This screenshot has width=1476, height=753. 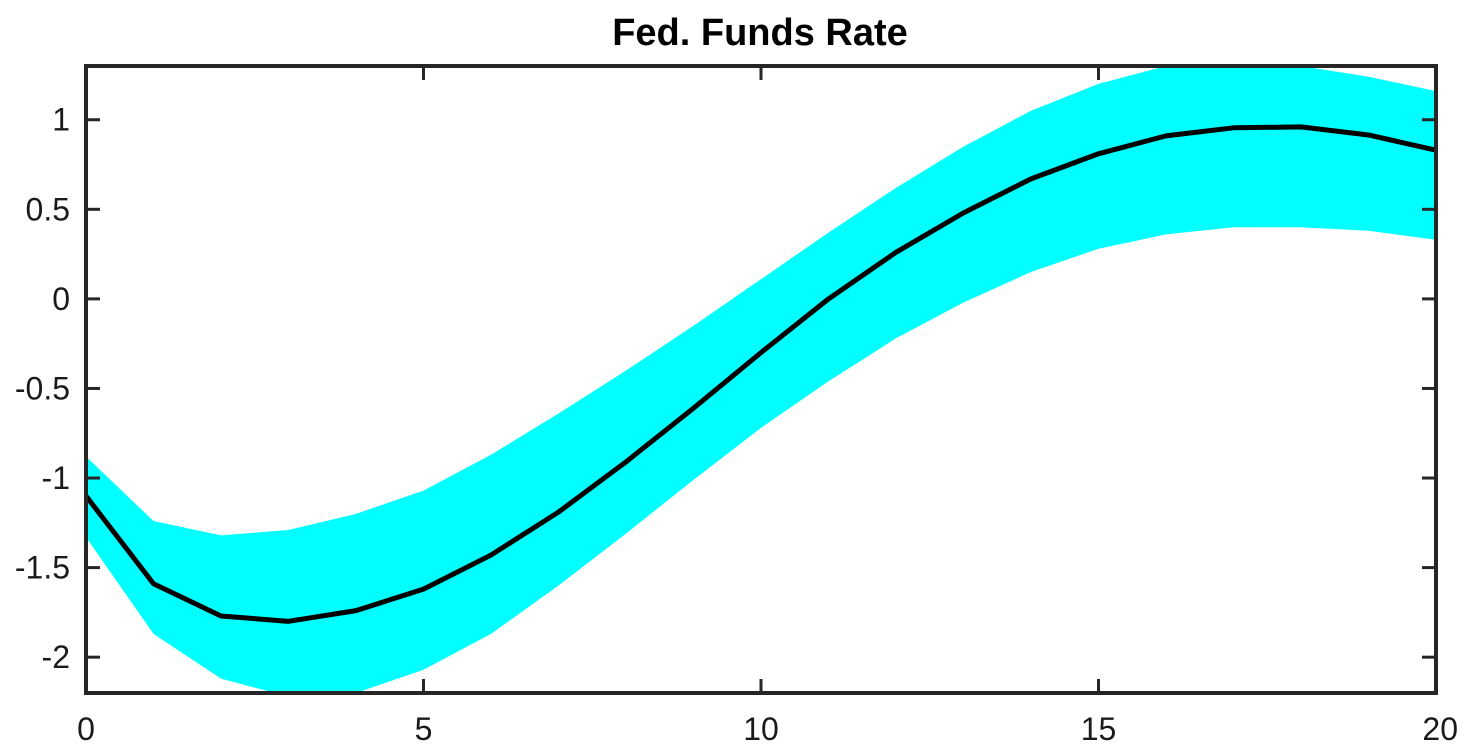 I want to click on x-tick-label: 5, so click(x=424, y=729).